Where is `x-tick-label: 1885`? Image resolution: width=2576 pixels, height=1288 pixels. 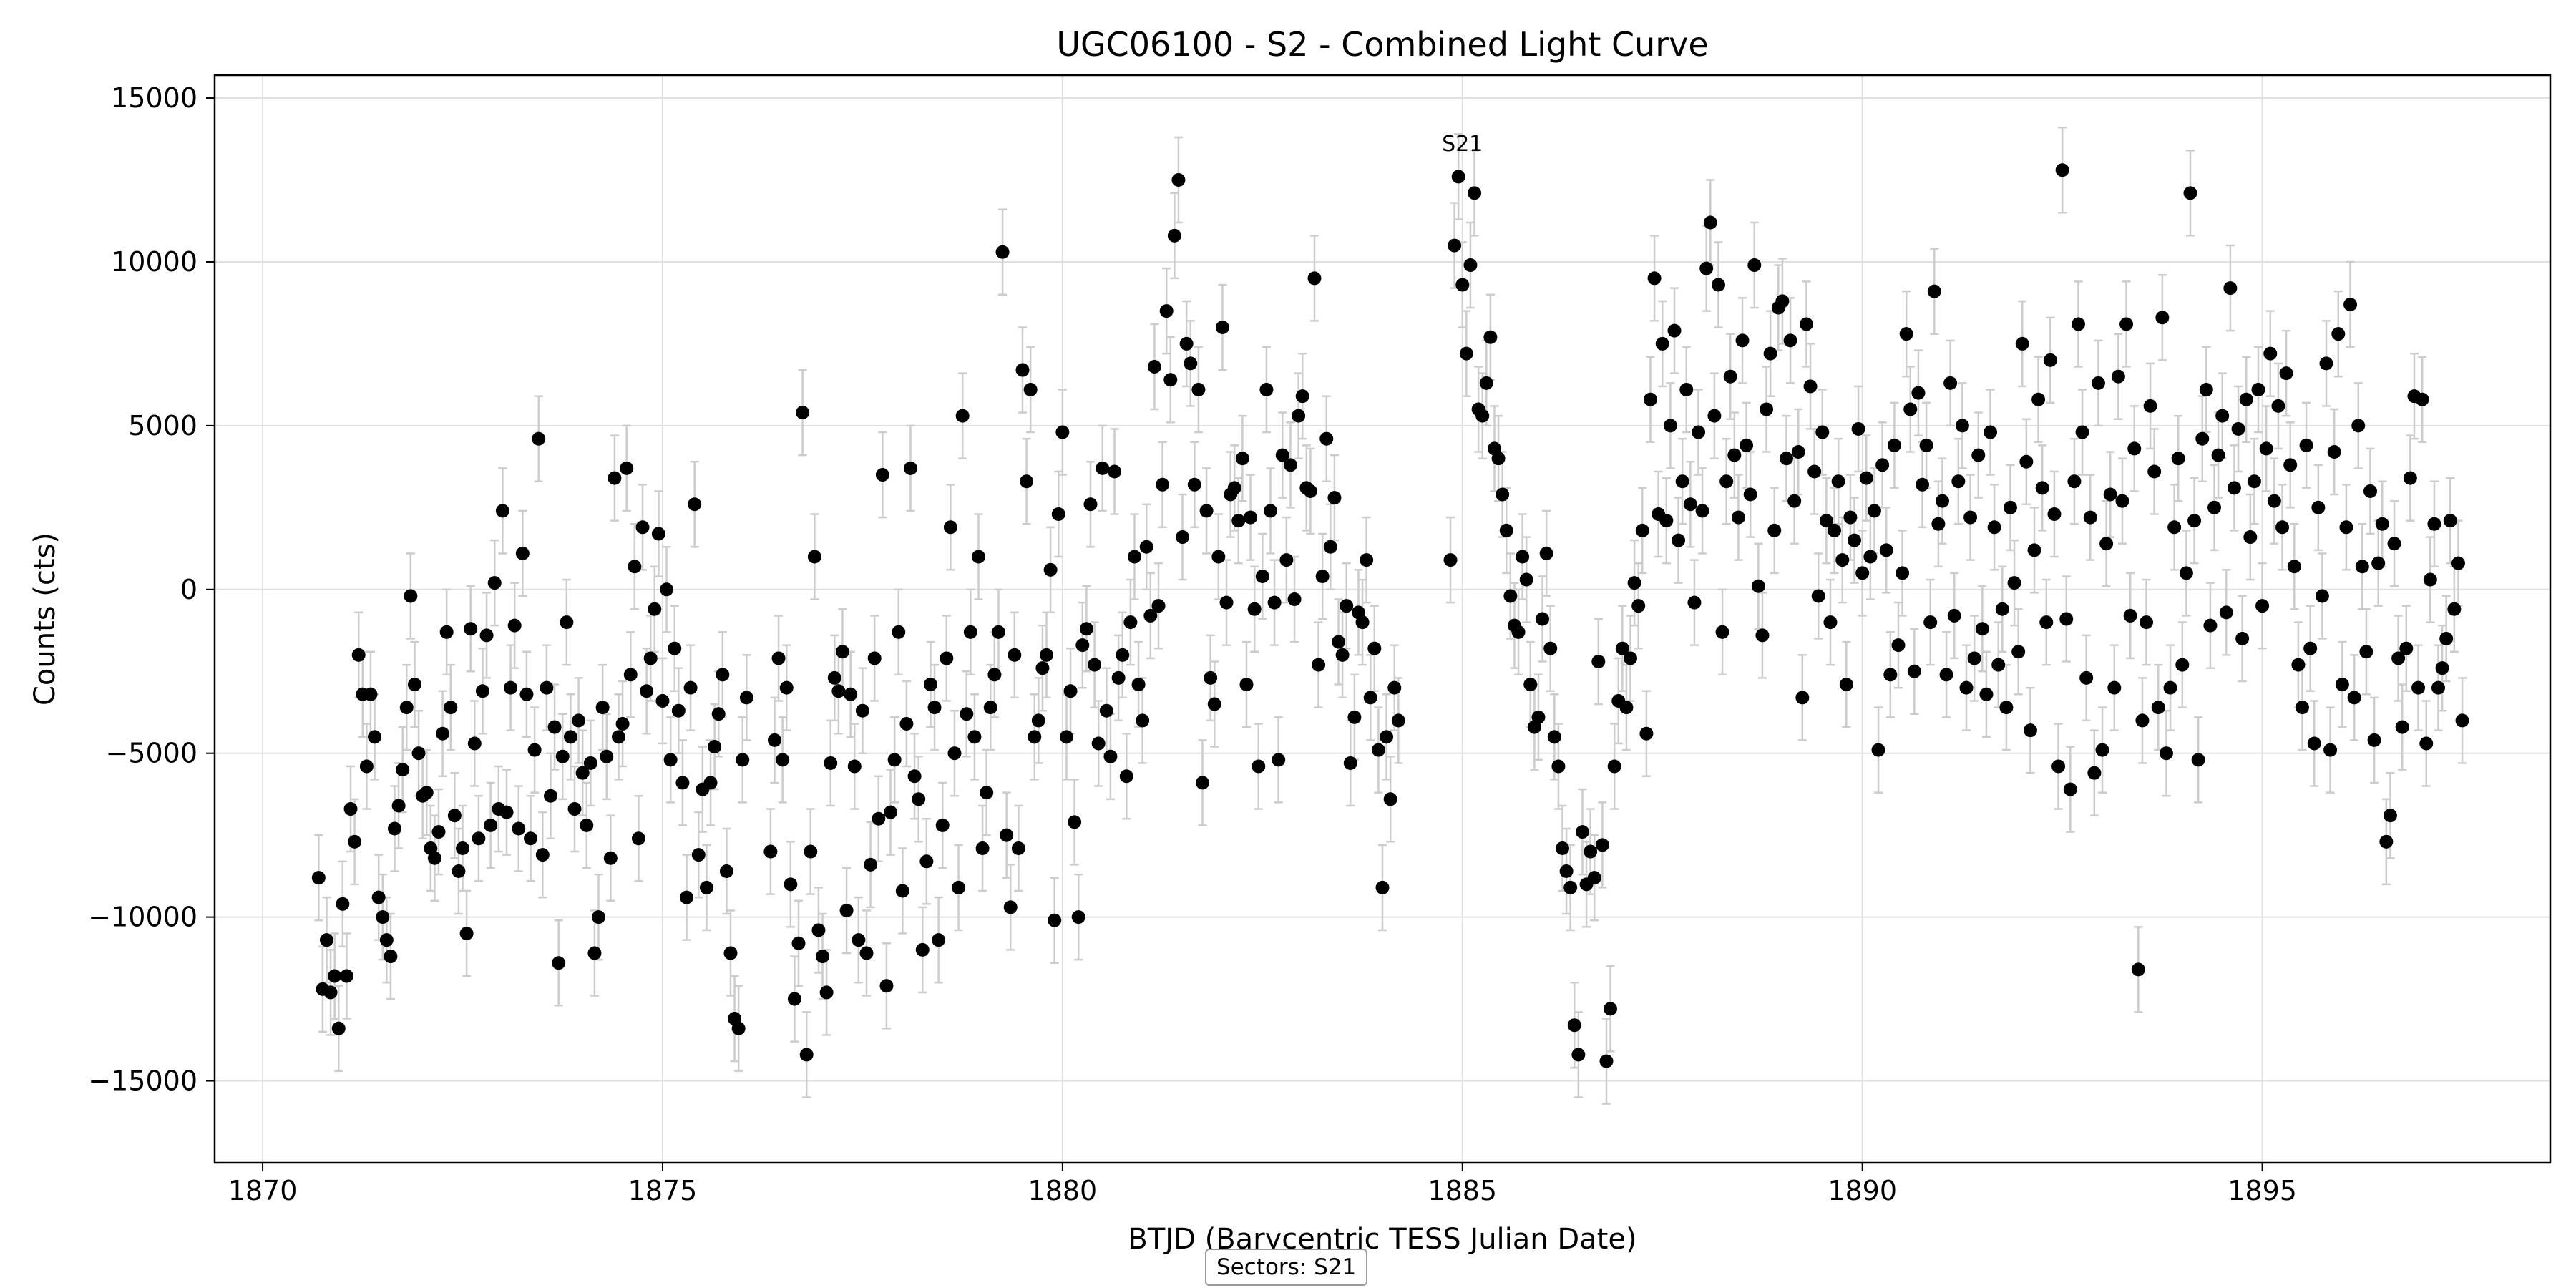
x-tick-label: 1885 is located at coordinates (1462, 1190).